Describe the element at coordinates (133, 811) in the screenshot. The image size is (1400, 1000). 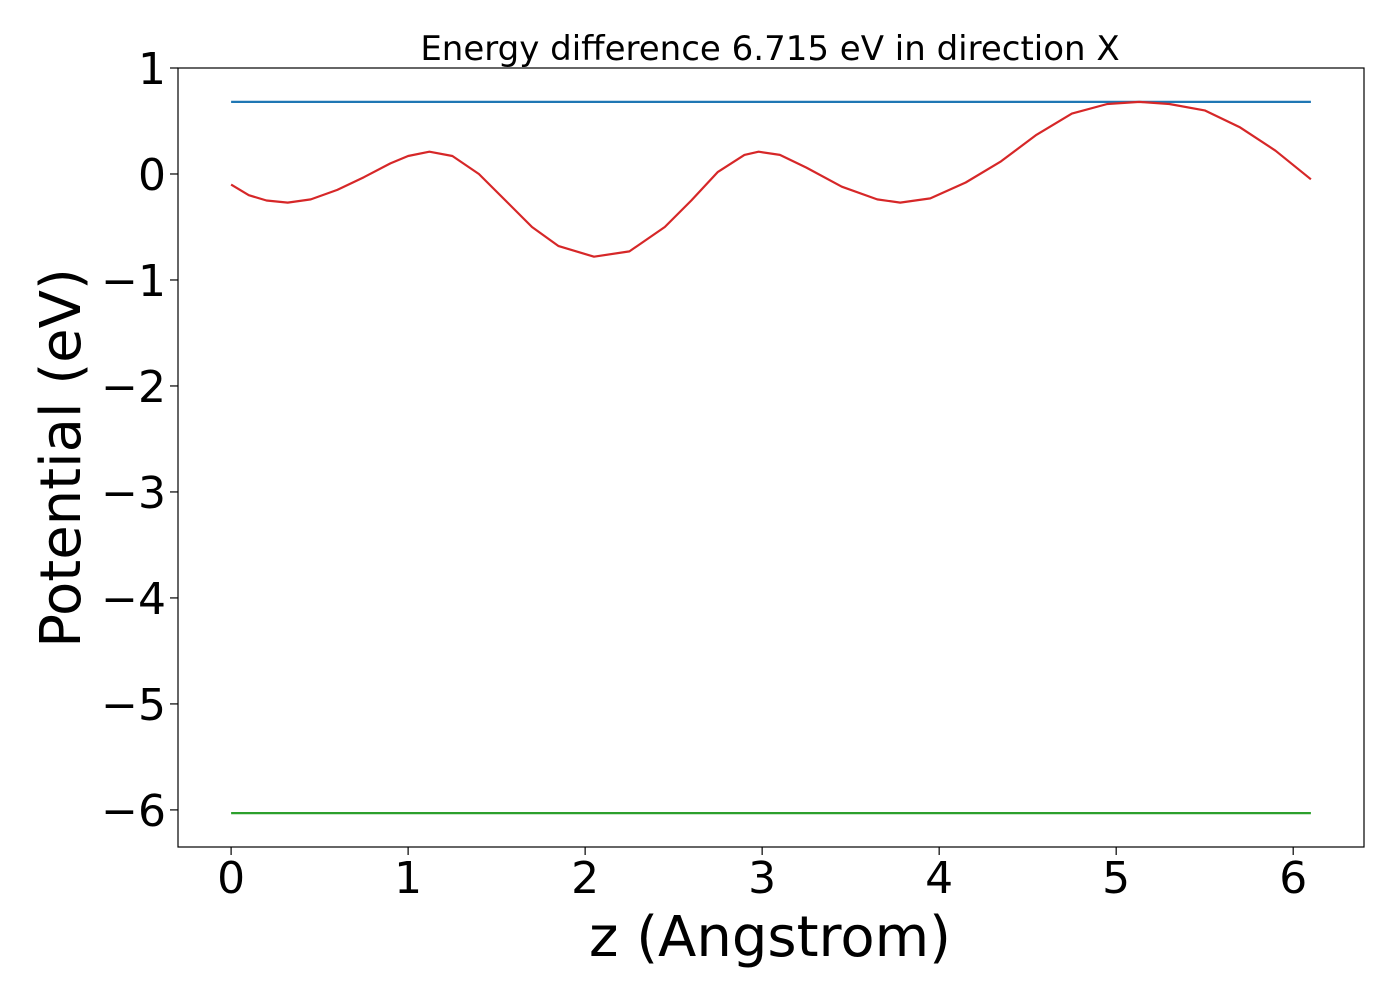
I see `y-tick-label: −6` at that location.